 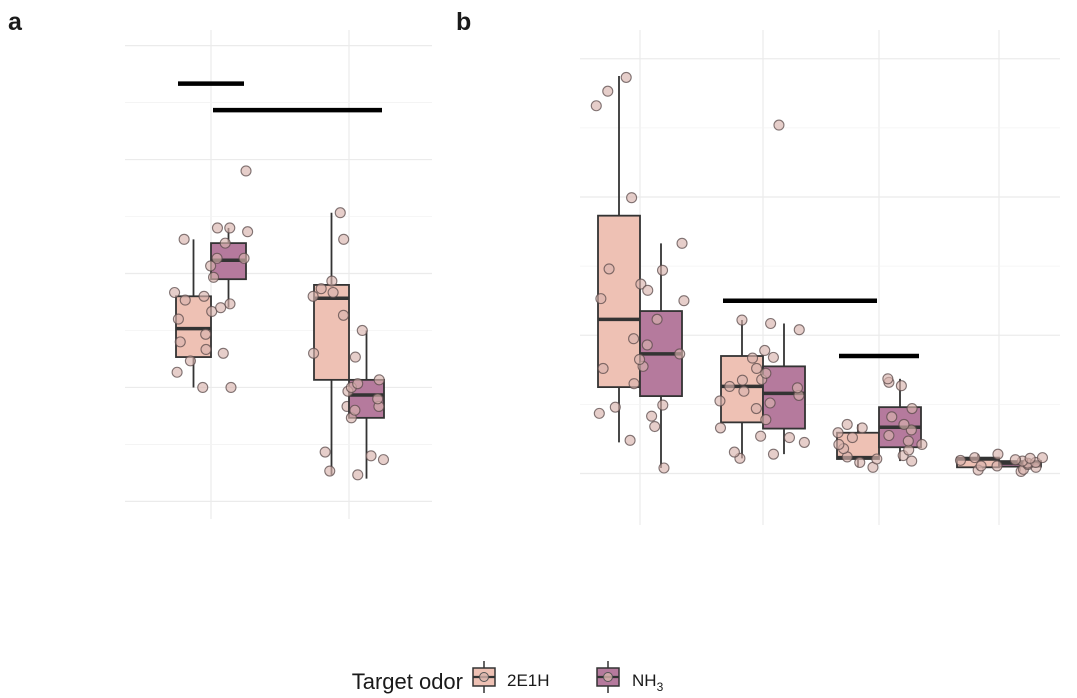 I want to click on box-localizing-2e1h, so click(x=331, y=332).